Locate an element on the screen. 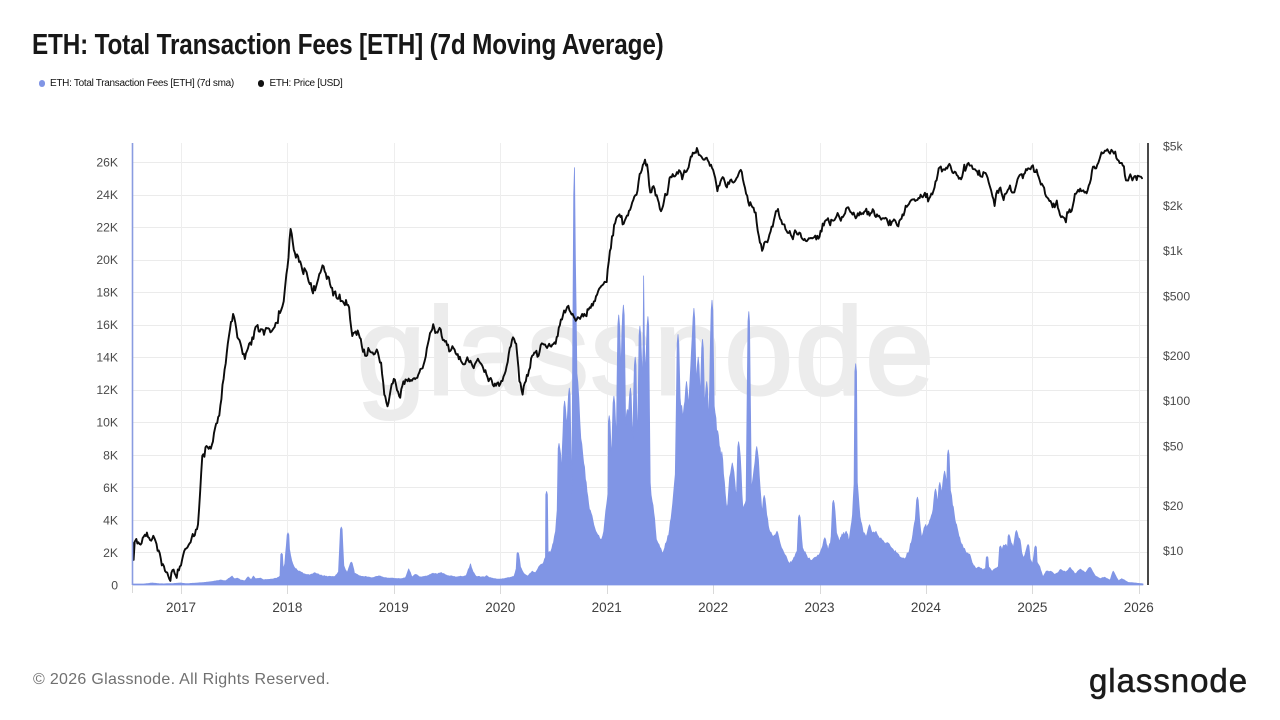 This screenshot has height=720, width=1280. svg-text: $500 is located at coordinates (1176, 296).